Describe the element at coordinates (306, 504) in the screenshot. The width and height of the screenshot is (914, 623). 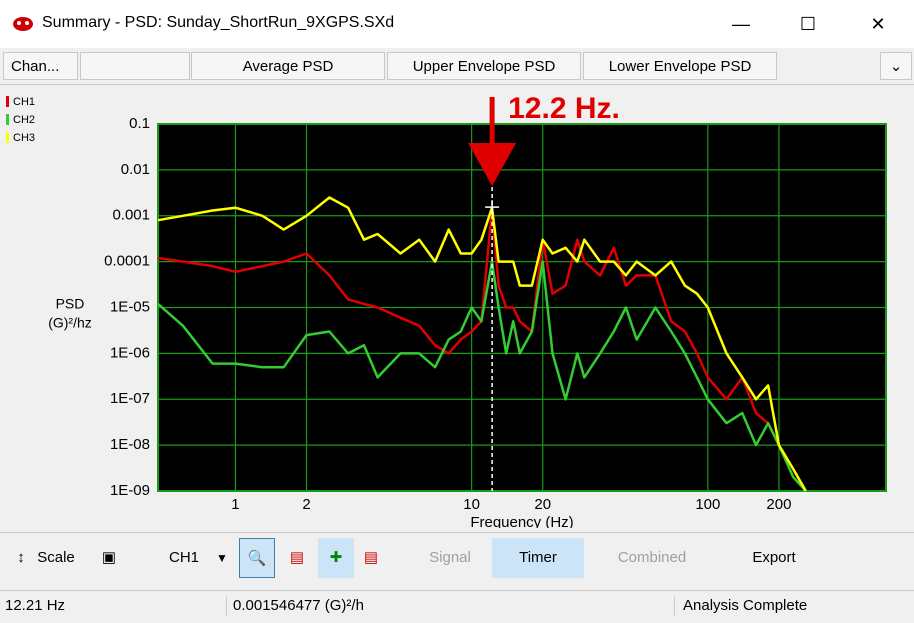
I see `x-tick-label: 2` at that location.